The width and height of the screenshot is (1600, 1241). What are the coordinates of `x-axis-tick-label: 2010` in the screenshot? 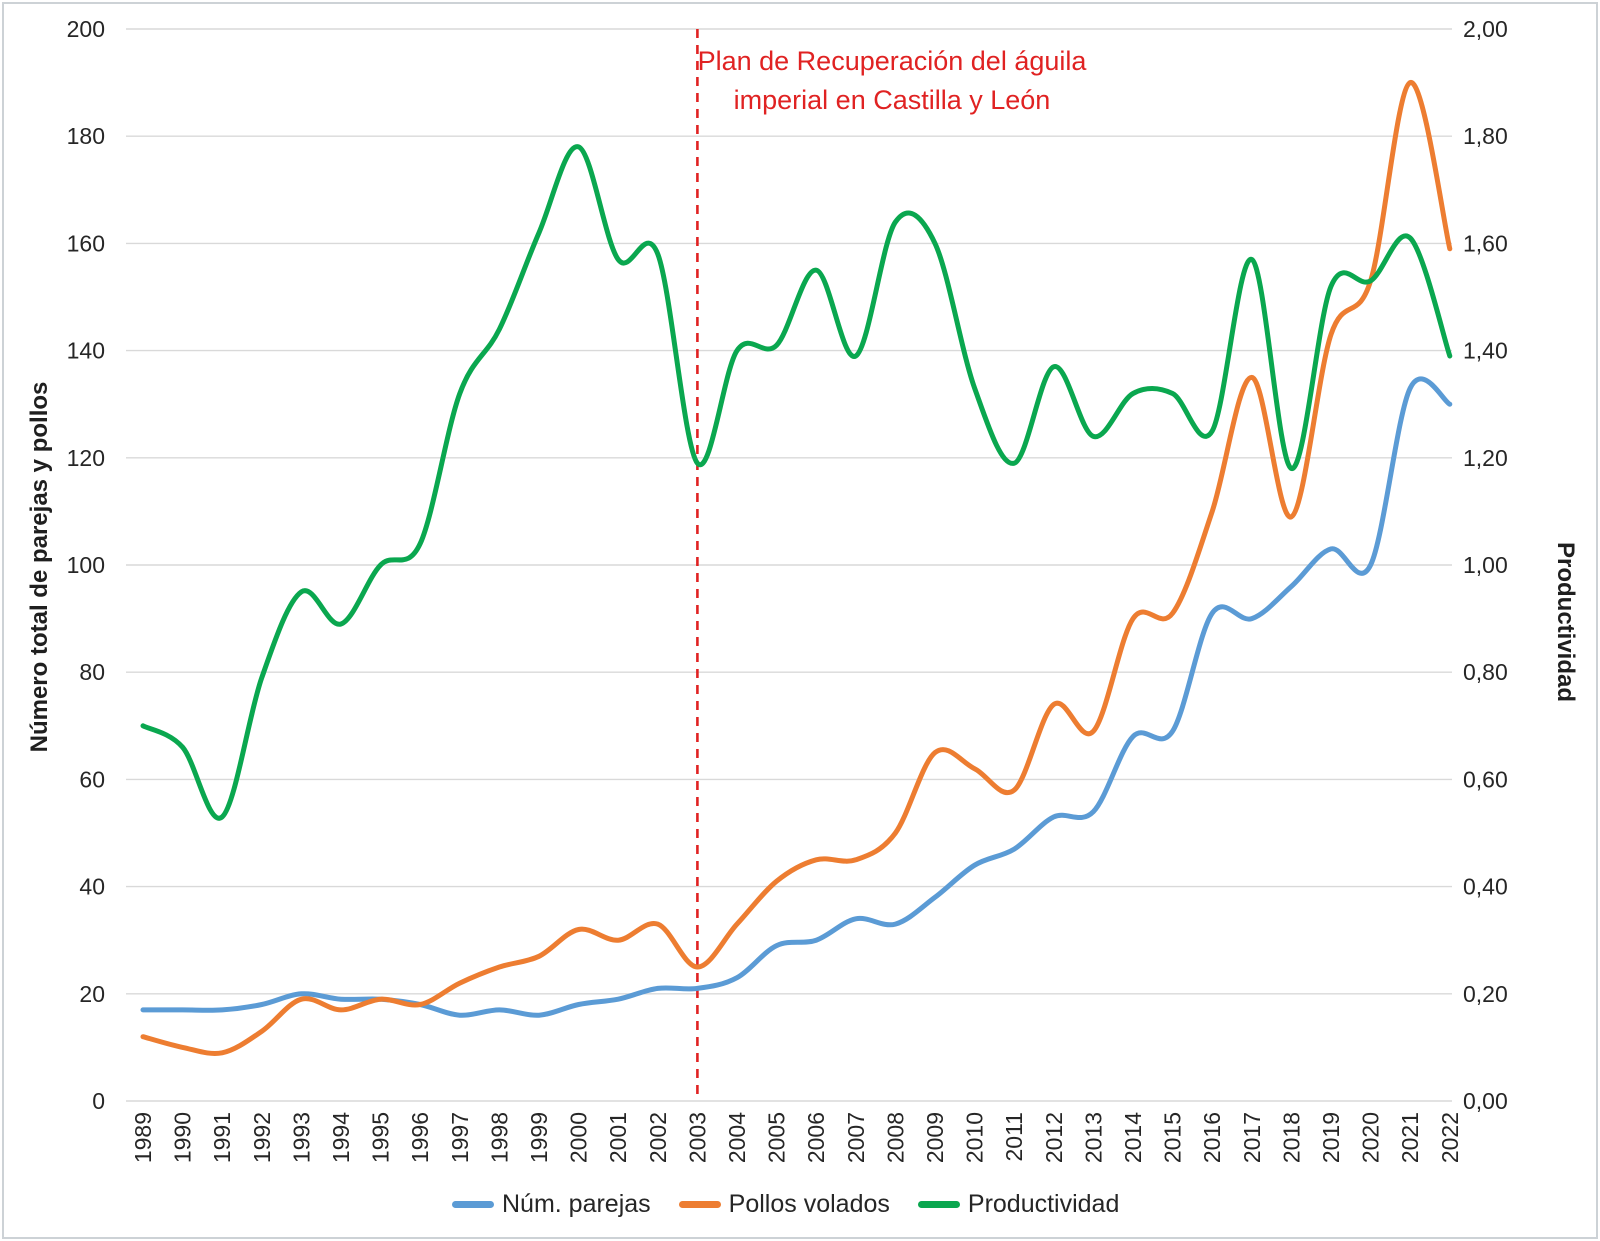 It's located at (975, 1137).